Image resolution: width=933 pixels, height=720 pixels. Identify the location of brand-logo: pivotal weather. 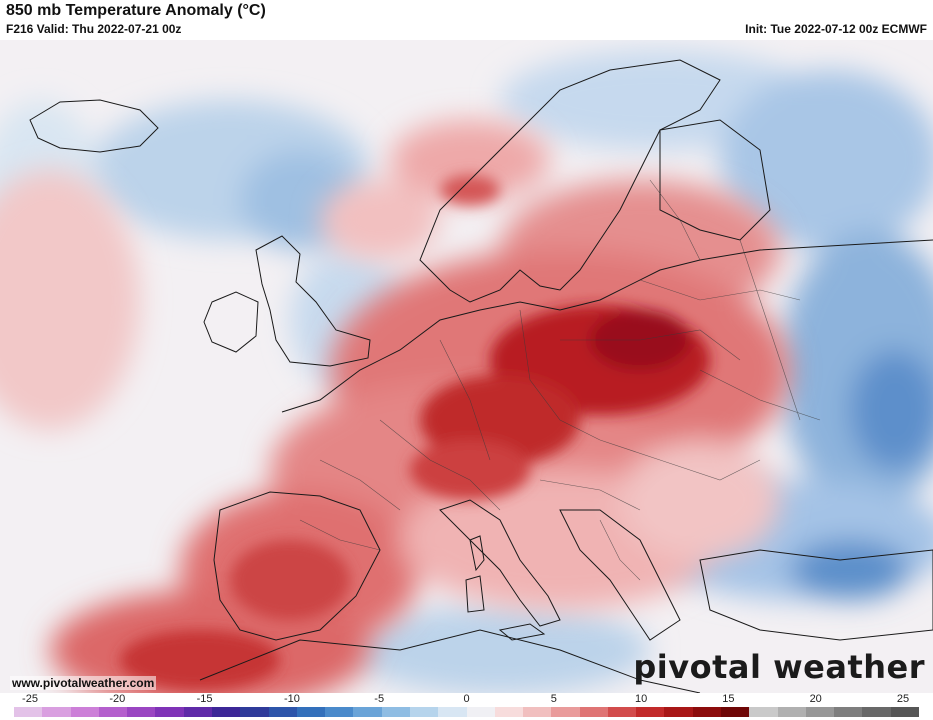
(779, 667).